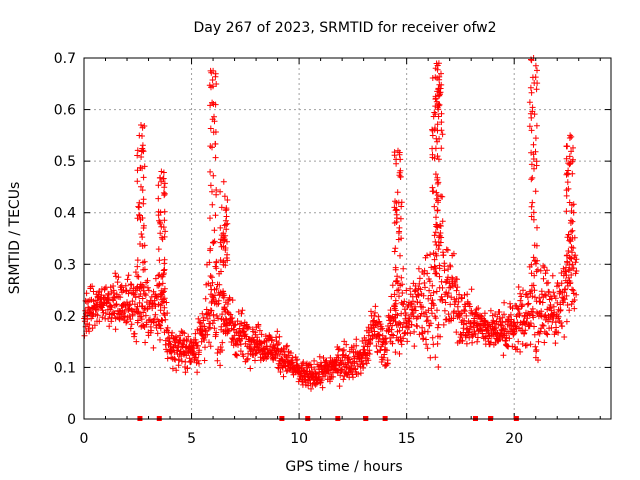 The image size is (640, 480). What do you see at coordinates (407, 439) in the screenshot?
I see `x-tick-label: 15` at bounding box center [407, 439].